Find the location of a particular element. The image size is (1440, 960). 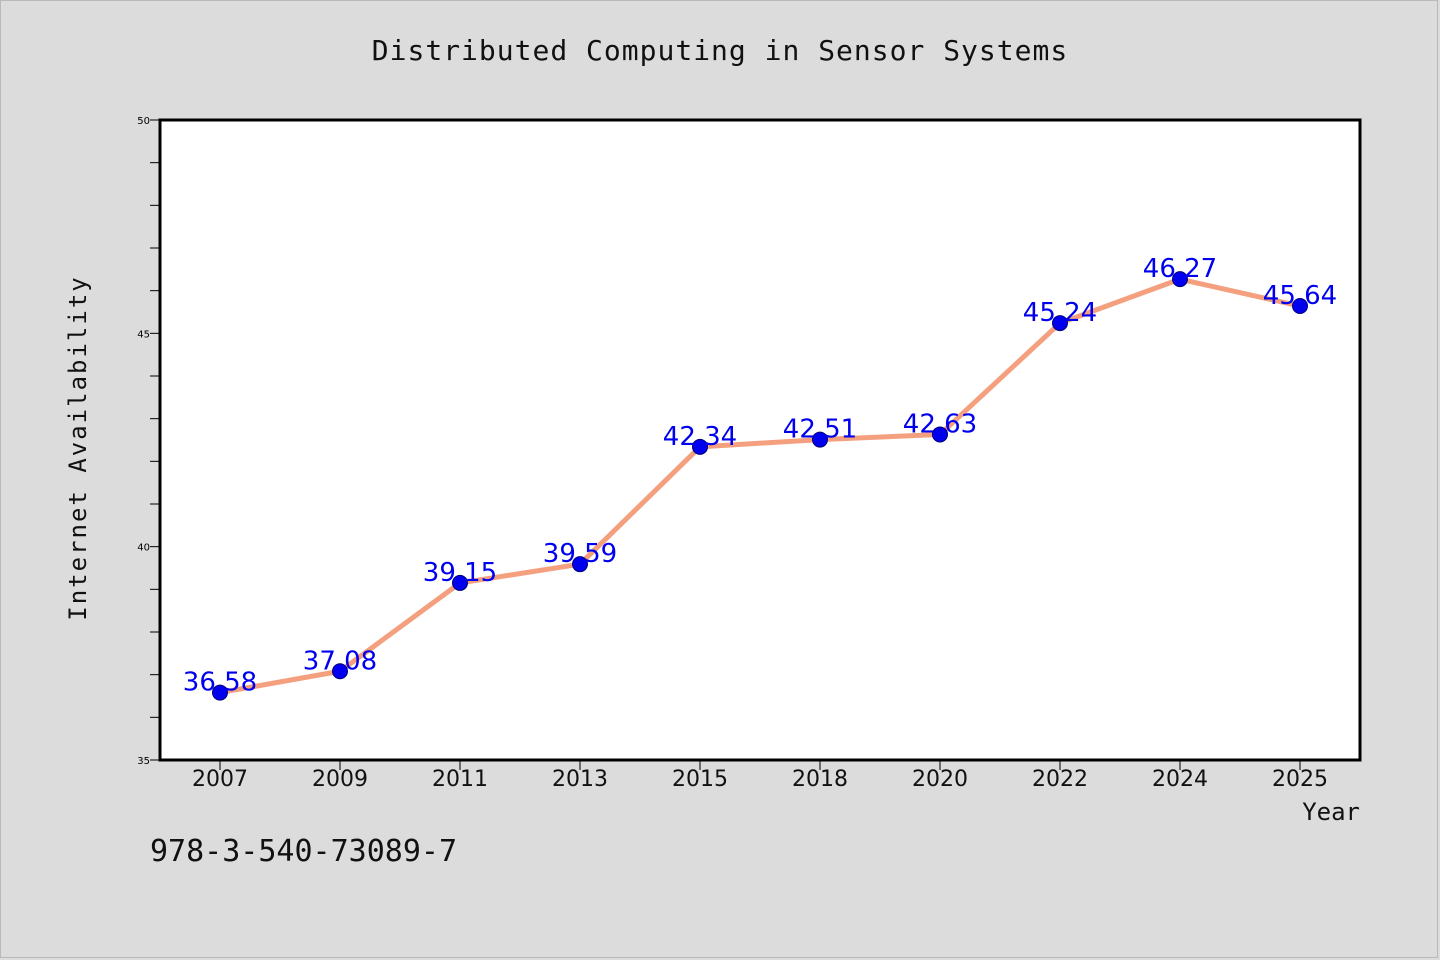

y-tick-label: 45 is located at coordinates (143, 334).